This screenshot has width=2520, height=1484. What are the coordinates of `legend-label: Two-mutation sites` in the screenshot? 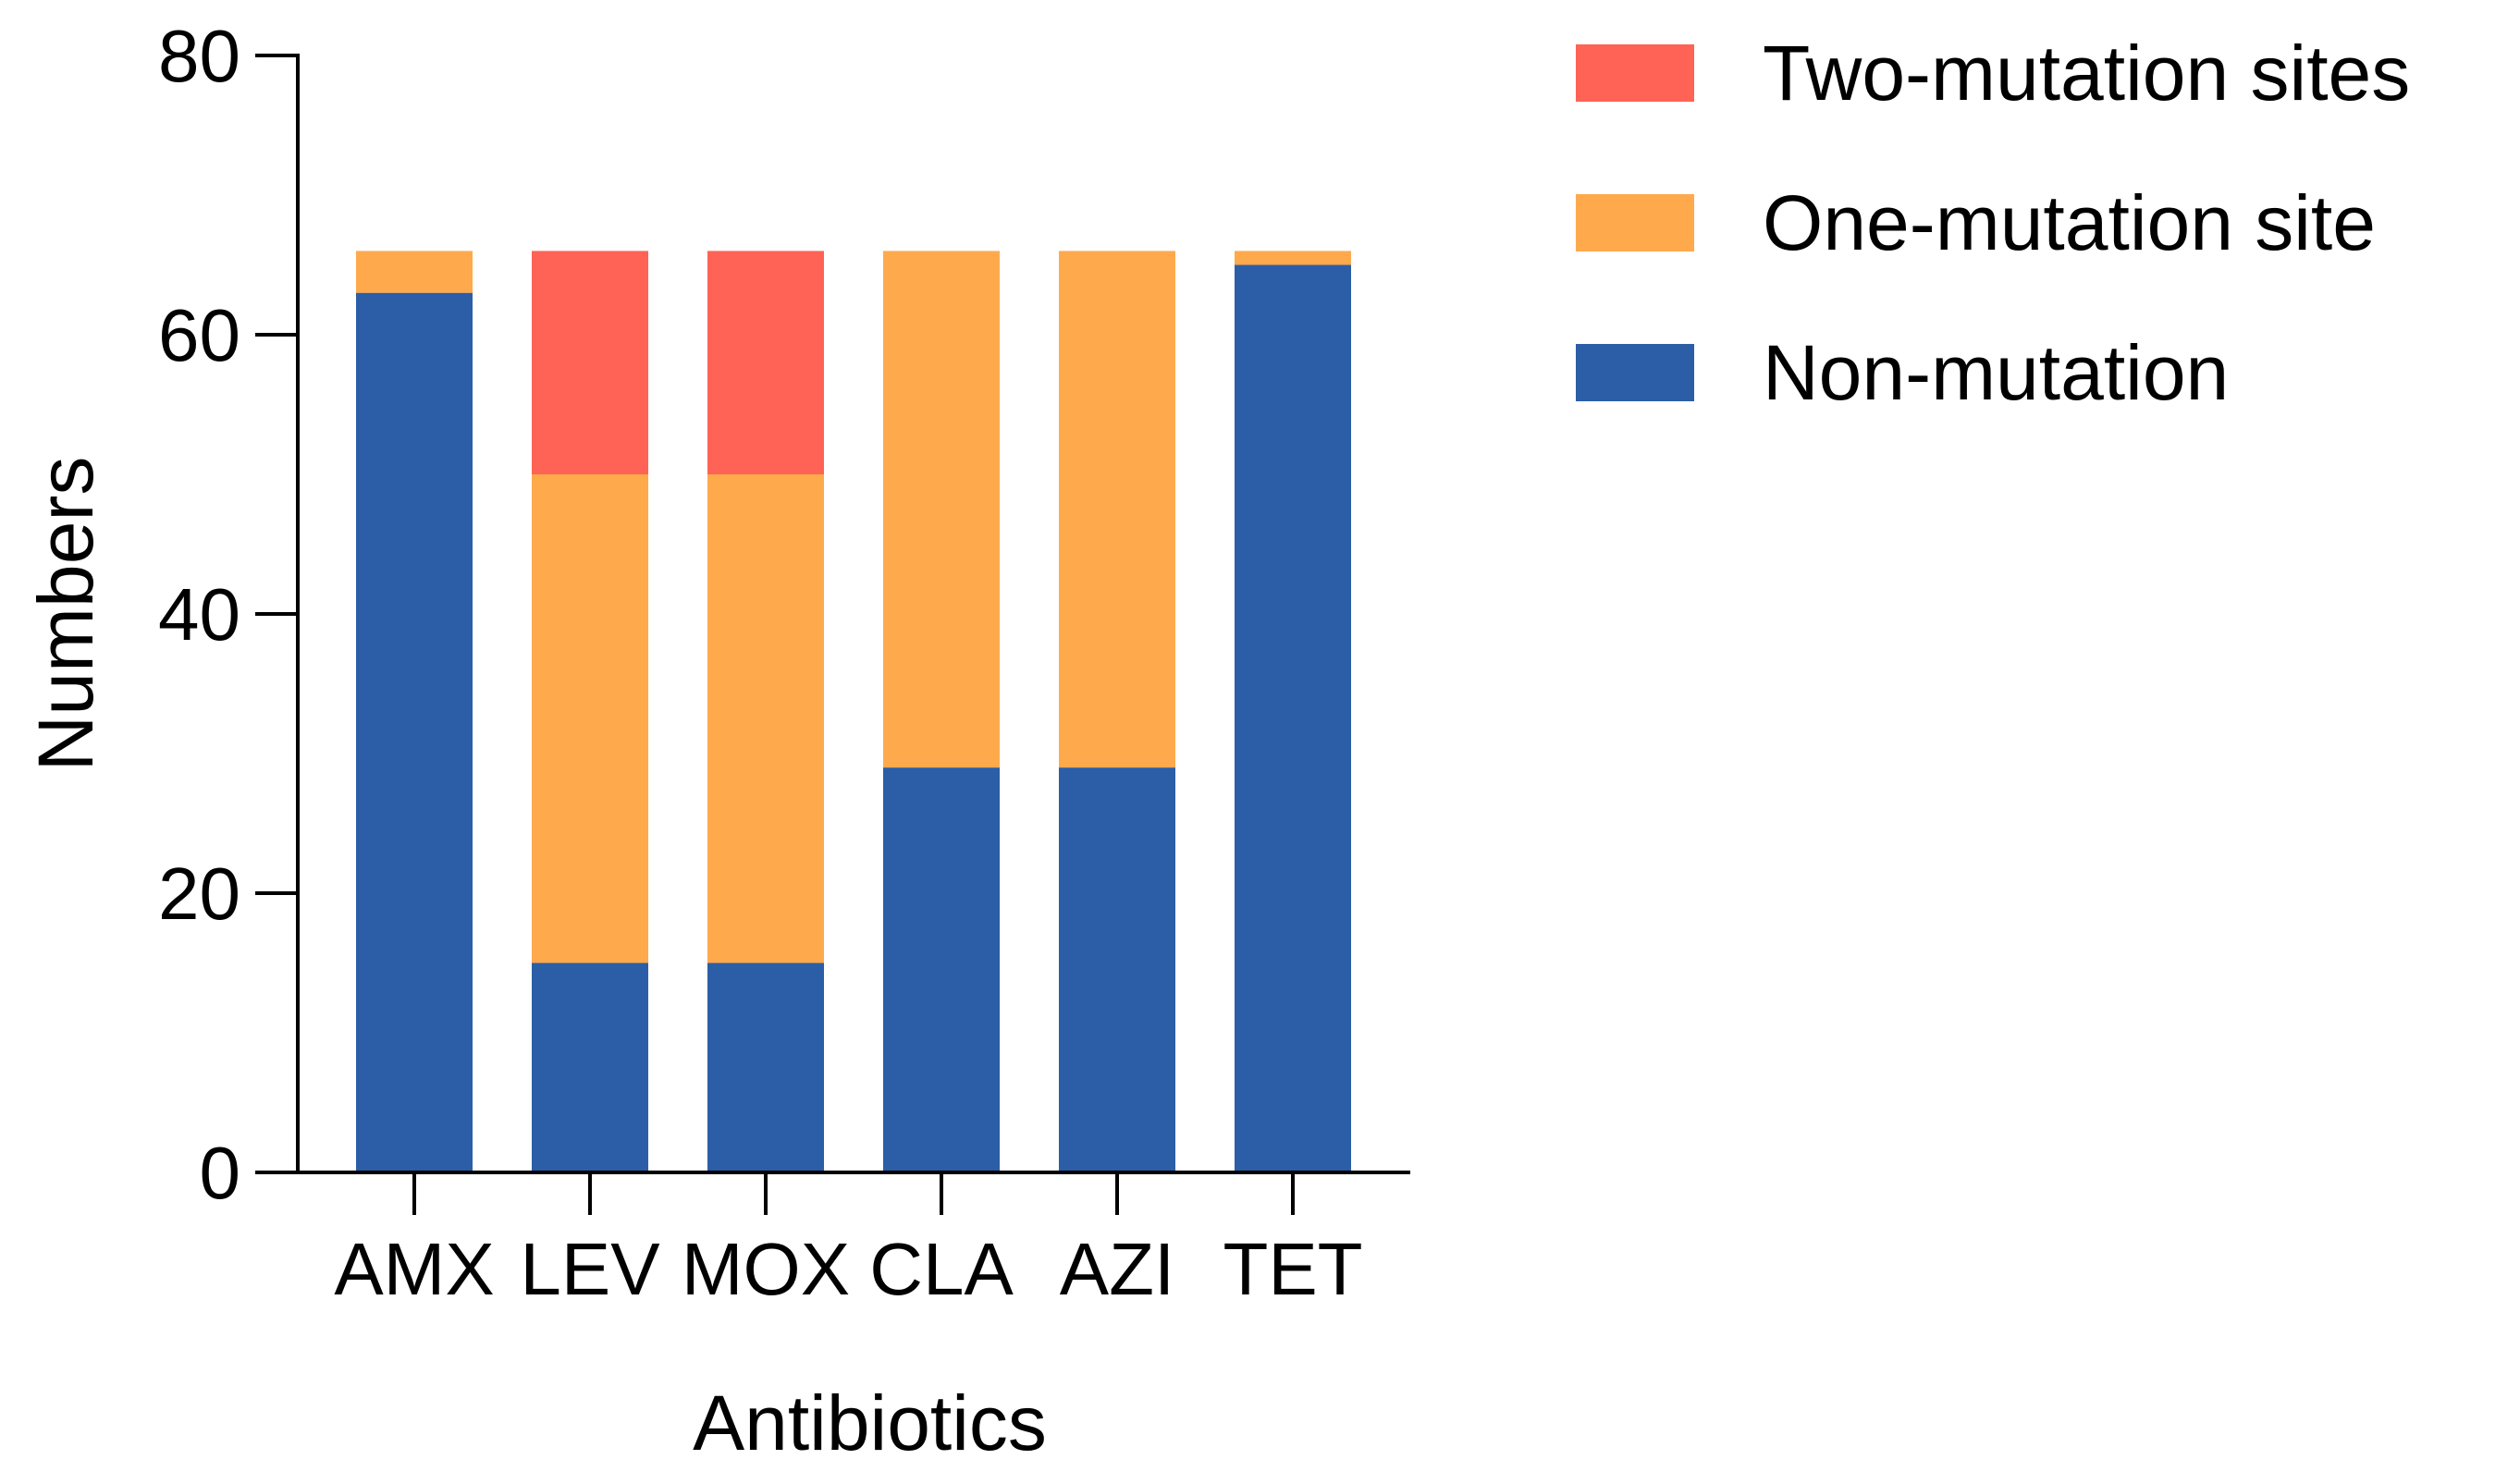 It's located at (2086, 73).